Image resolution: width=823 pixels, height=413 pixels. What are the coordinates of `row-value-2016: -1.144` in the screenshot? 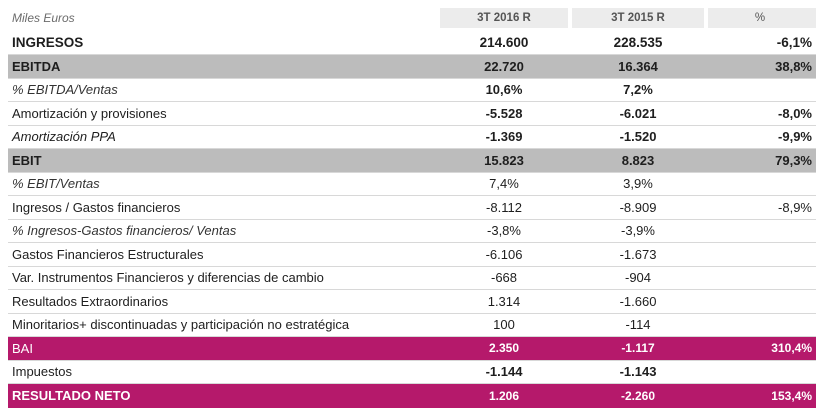 It's located at (504, 372).